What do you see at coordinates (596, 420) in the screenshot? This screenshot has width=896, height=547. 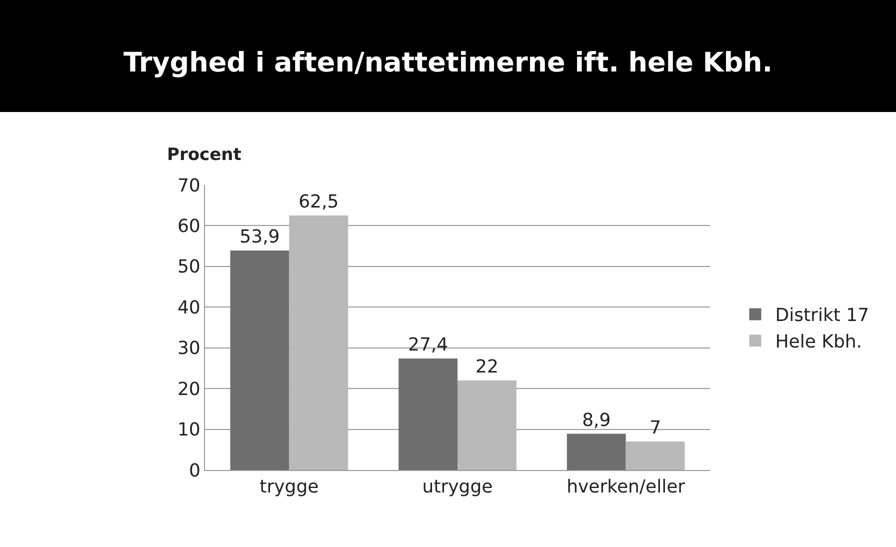 I see `data-label: 8,9` at bounding box center [596, 420].